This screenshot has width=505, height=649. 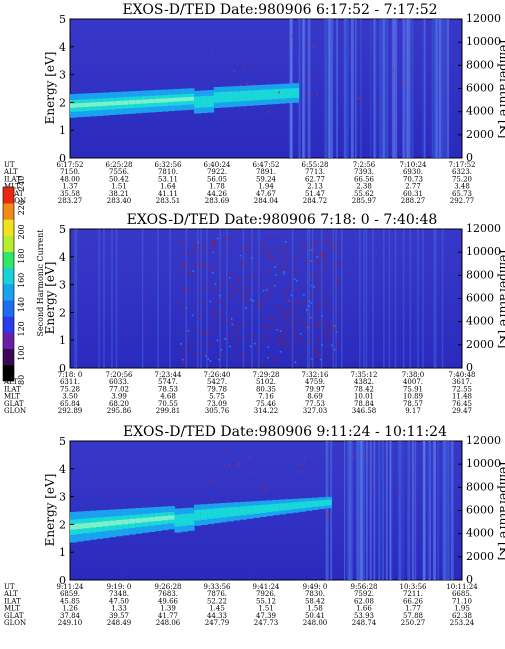 I want to click on y2-tick-label: 2000, so click(x=480, y=134).